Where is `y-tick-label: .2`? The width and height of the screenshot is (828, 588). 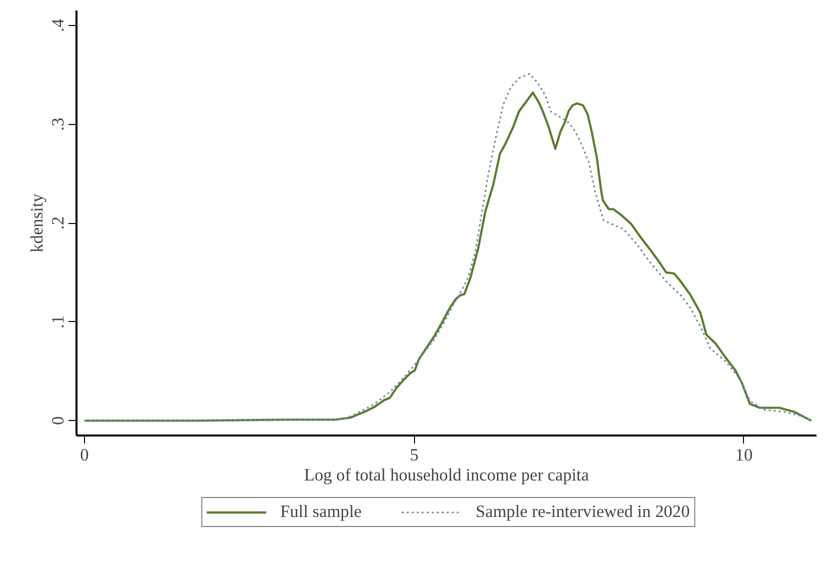 y-tick-label: .2 is located at coordinates (58, 223).